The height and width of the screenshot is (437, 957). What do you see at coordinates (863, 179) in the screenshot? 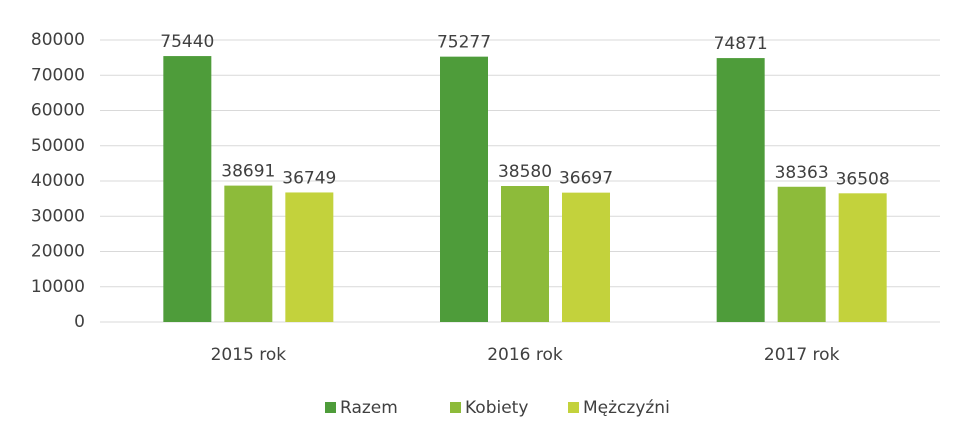
I see `value-label: 36508` at bounding box center [863, 179].